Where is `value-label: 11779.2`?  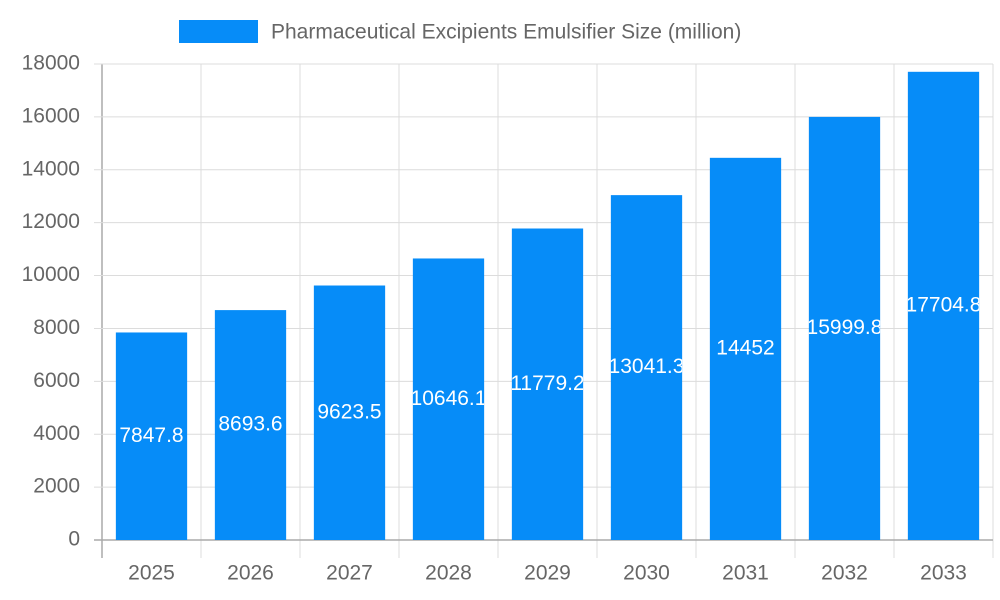
value-label: 11779.2 is located at coordinates (547, 383).